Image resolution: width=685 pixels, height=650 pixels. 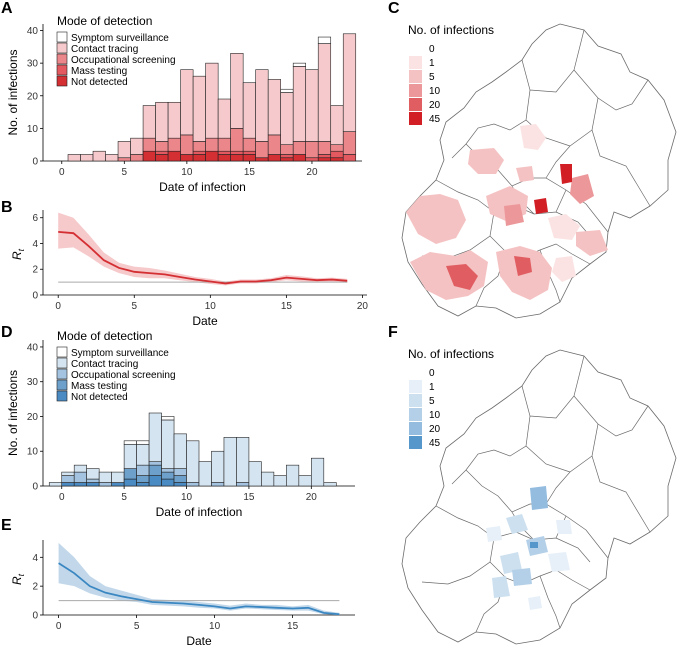 I want to click on map-f-legend-label: 45, so click(x=435, y=443).